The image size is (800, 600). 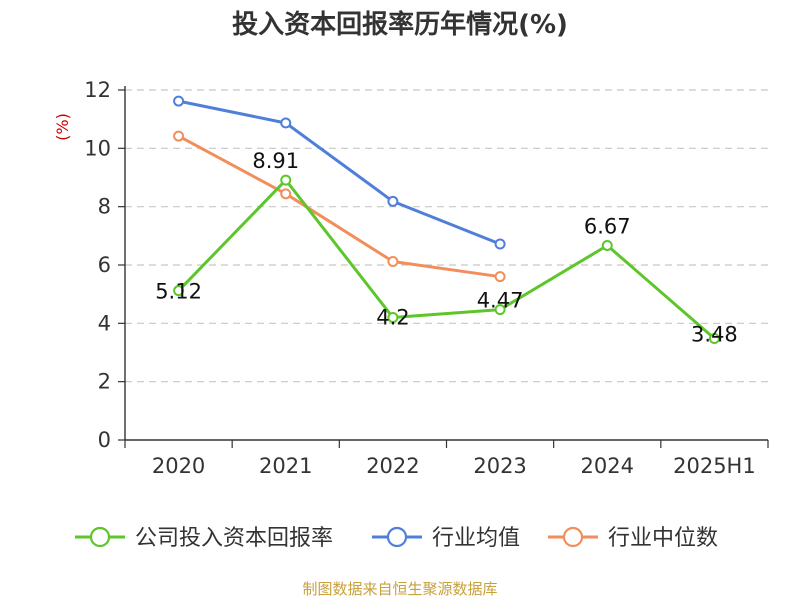 I want to click on series-1-point-2023, so click(x=500, y=244).